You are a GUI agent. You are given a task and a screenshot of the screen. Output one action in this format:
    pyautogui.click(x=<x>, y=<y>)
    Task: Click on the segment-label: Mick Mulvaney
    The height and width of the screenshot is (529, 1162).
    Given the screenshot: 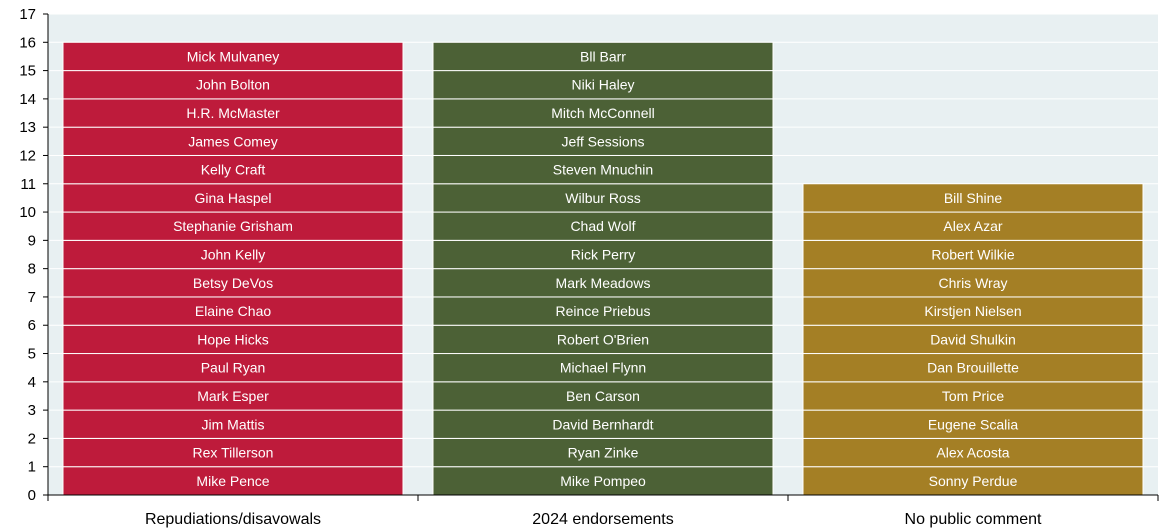 What is the action you would take?
    pyautogui.click(x=233, y=56)
    